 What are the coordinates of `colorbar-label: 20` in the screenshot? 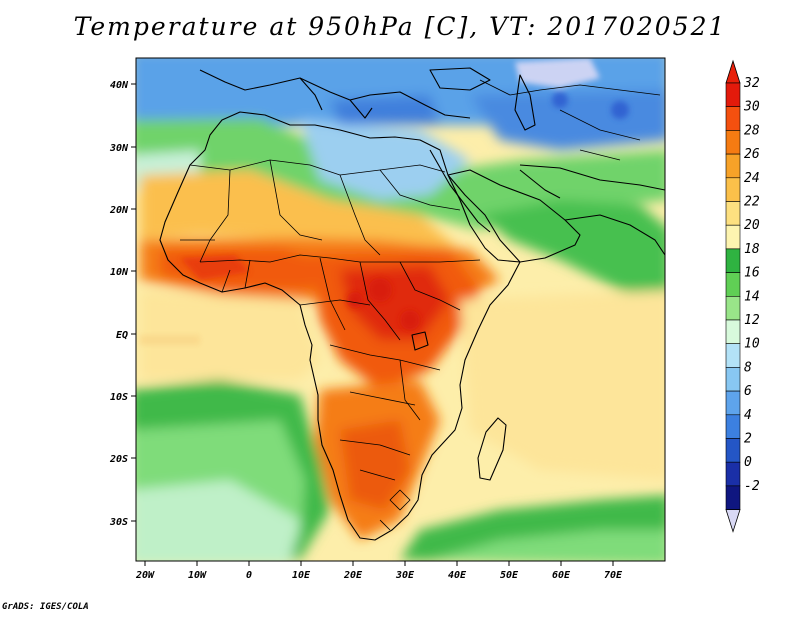 It's located at (752, 225).